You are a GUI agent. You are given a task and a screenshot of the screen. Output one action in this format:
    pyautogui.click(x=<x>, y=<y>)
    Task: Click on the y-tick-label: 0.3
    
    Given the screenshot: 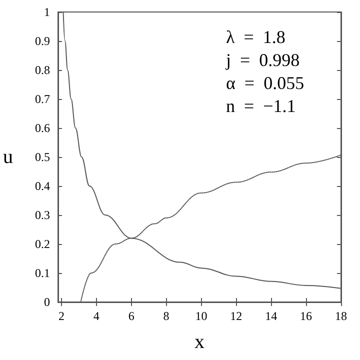 What is the action you would take?
    pyautogui.click(x=42, y=215)
    